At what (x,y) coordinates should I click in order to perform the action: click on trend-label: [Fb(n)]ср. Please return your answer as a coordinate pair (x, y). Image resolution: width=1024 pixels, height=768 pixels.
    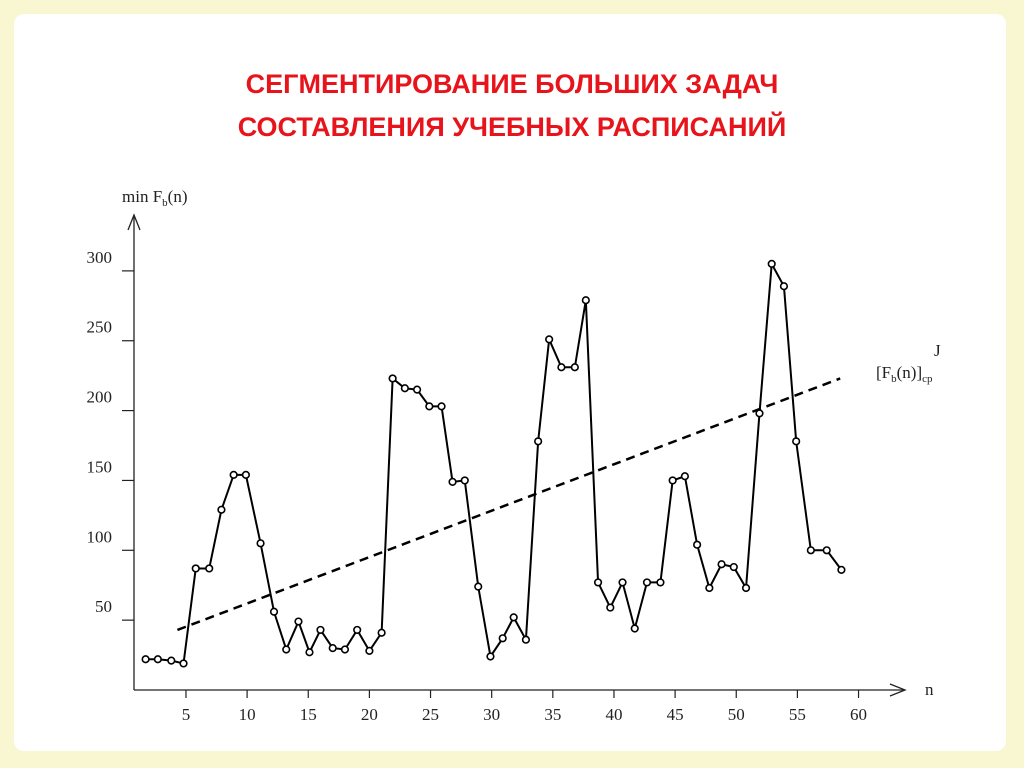
    Looking at the image, I should click on (904, 374).